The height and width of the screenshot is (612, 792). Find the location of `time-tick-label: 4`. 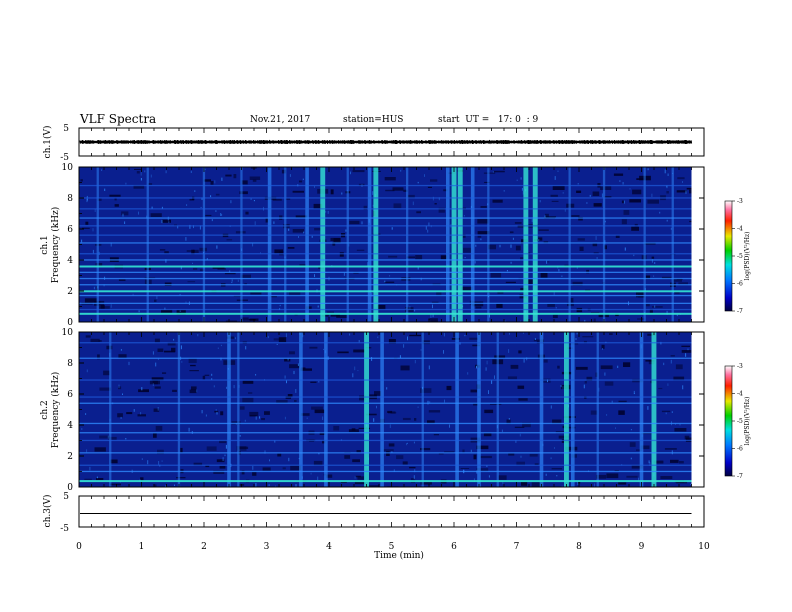

time-tick-label: 4 is located at coordinates (329, 547).